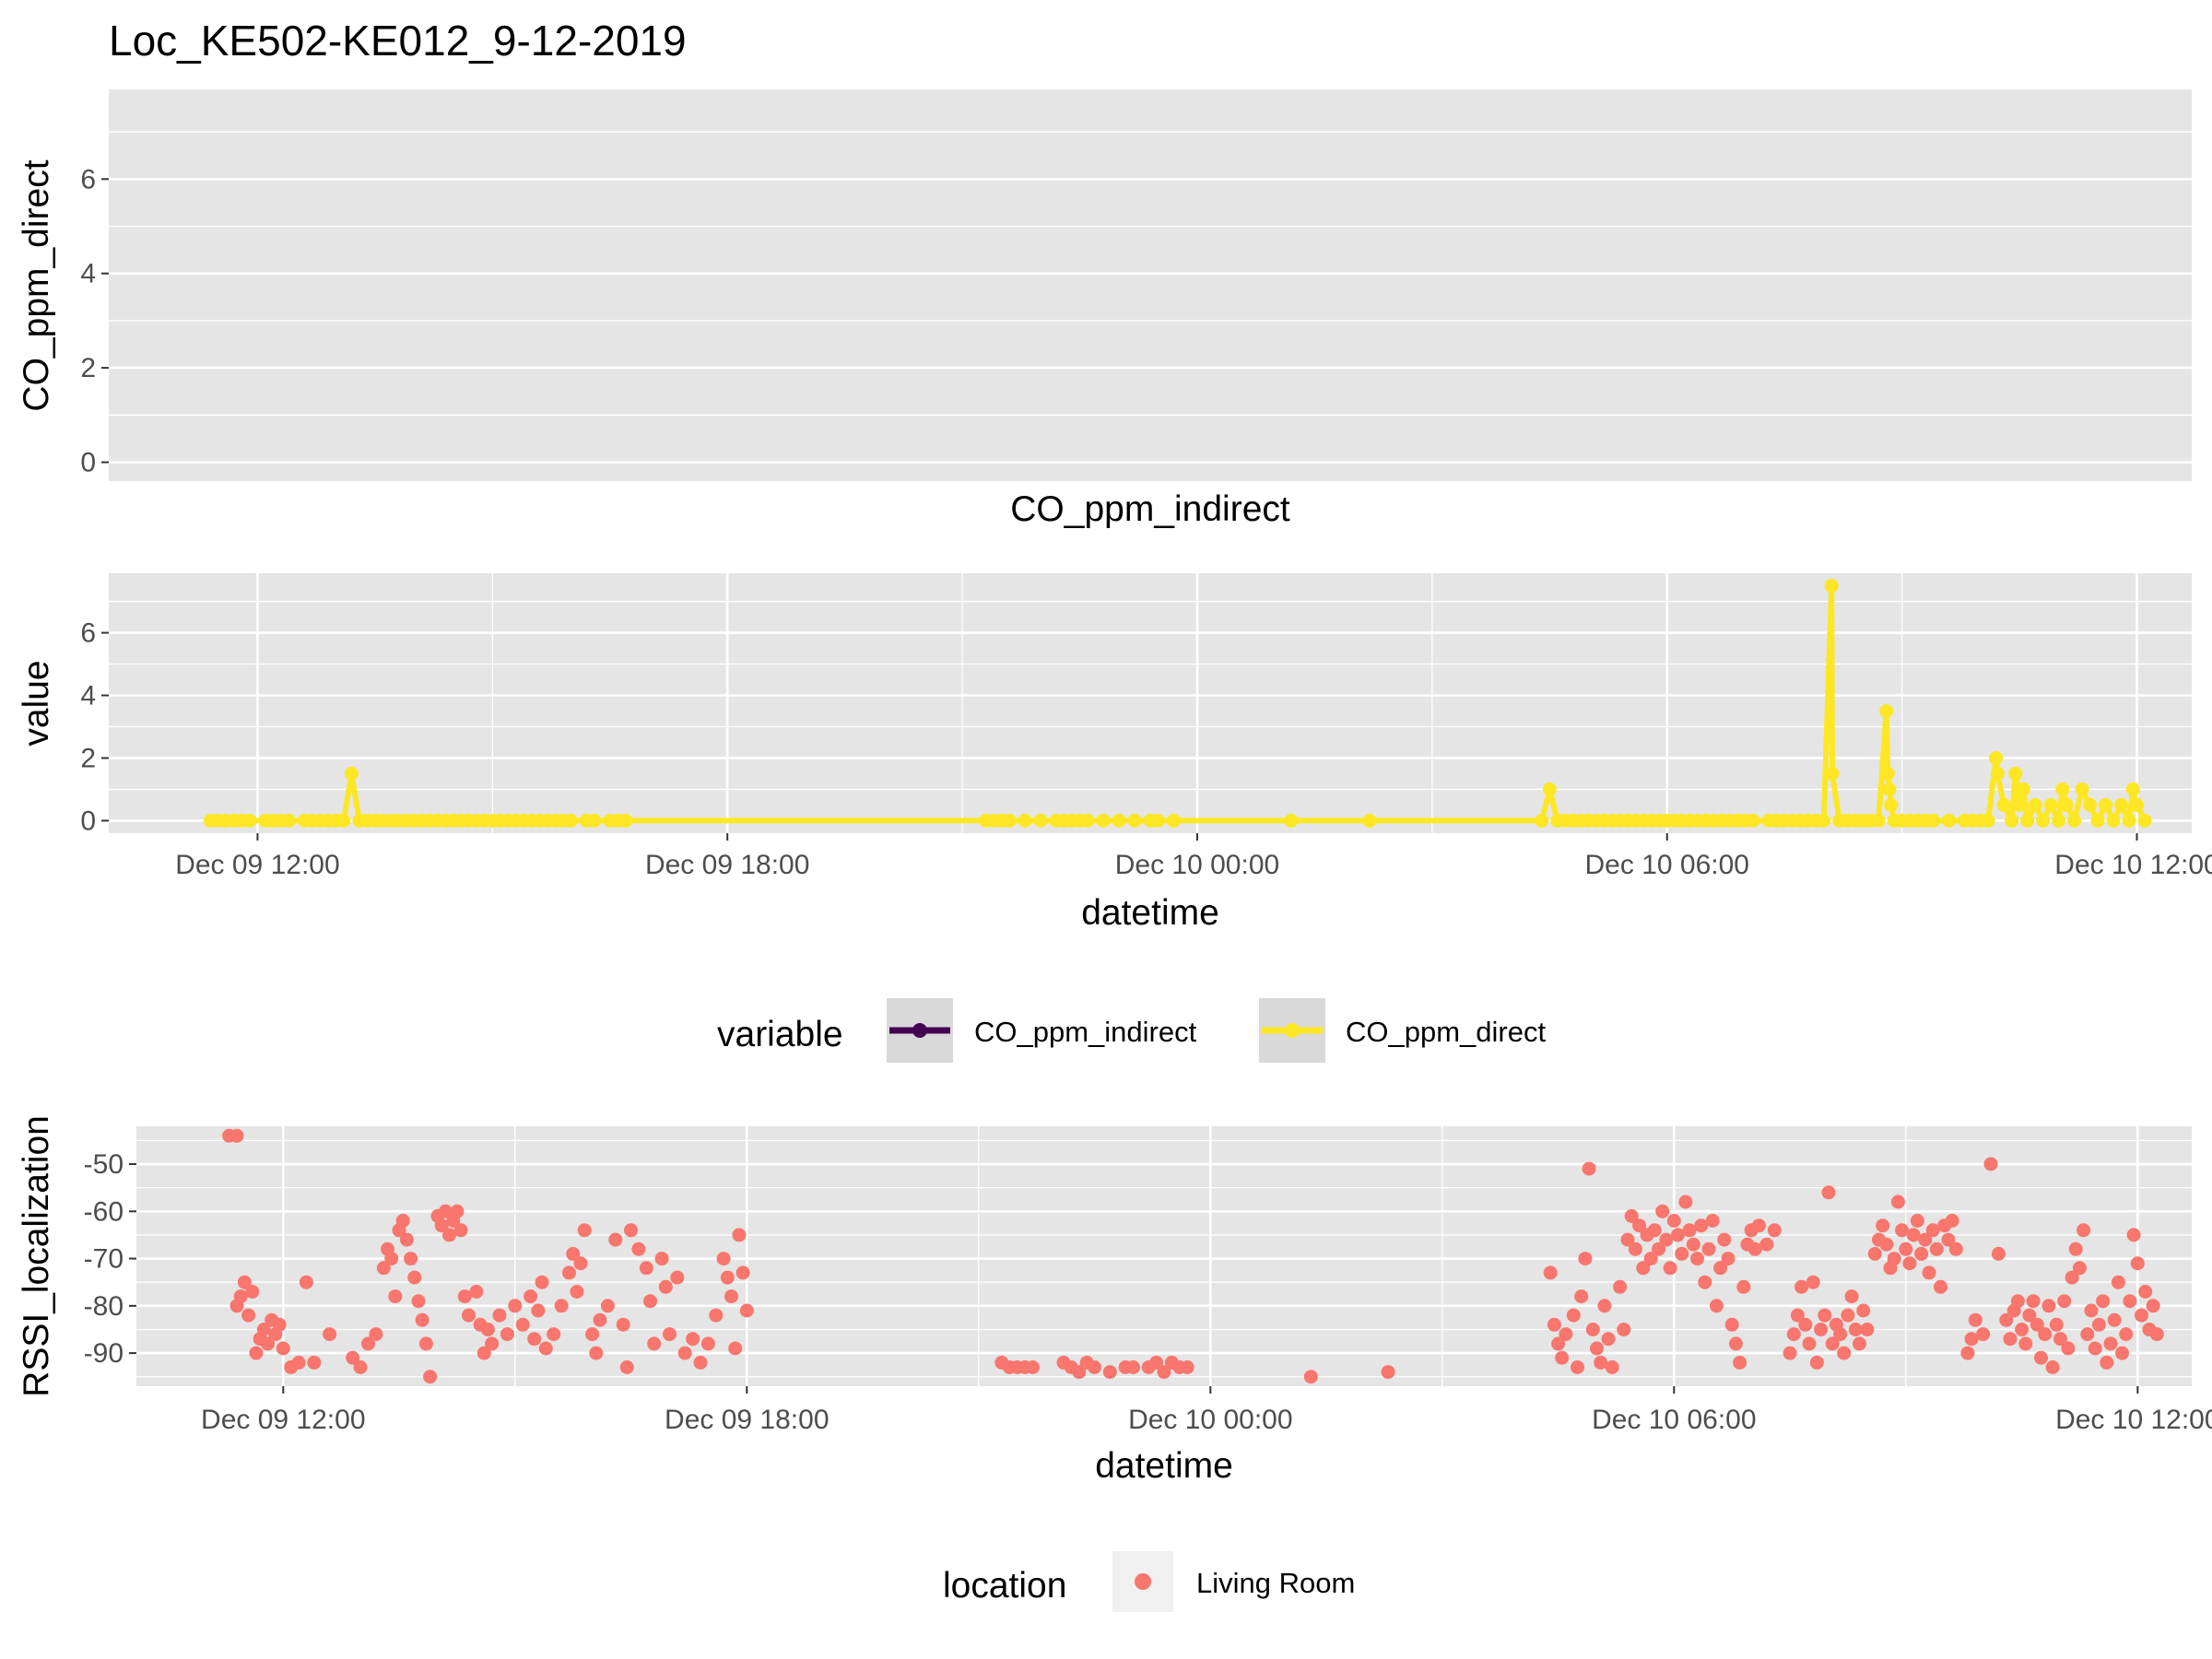  I want to click on co-value-panel-marks, so click(1178, 703).